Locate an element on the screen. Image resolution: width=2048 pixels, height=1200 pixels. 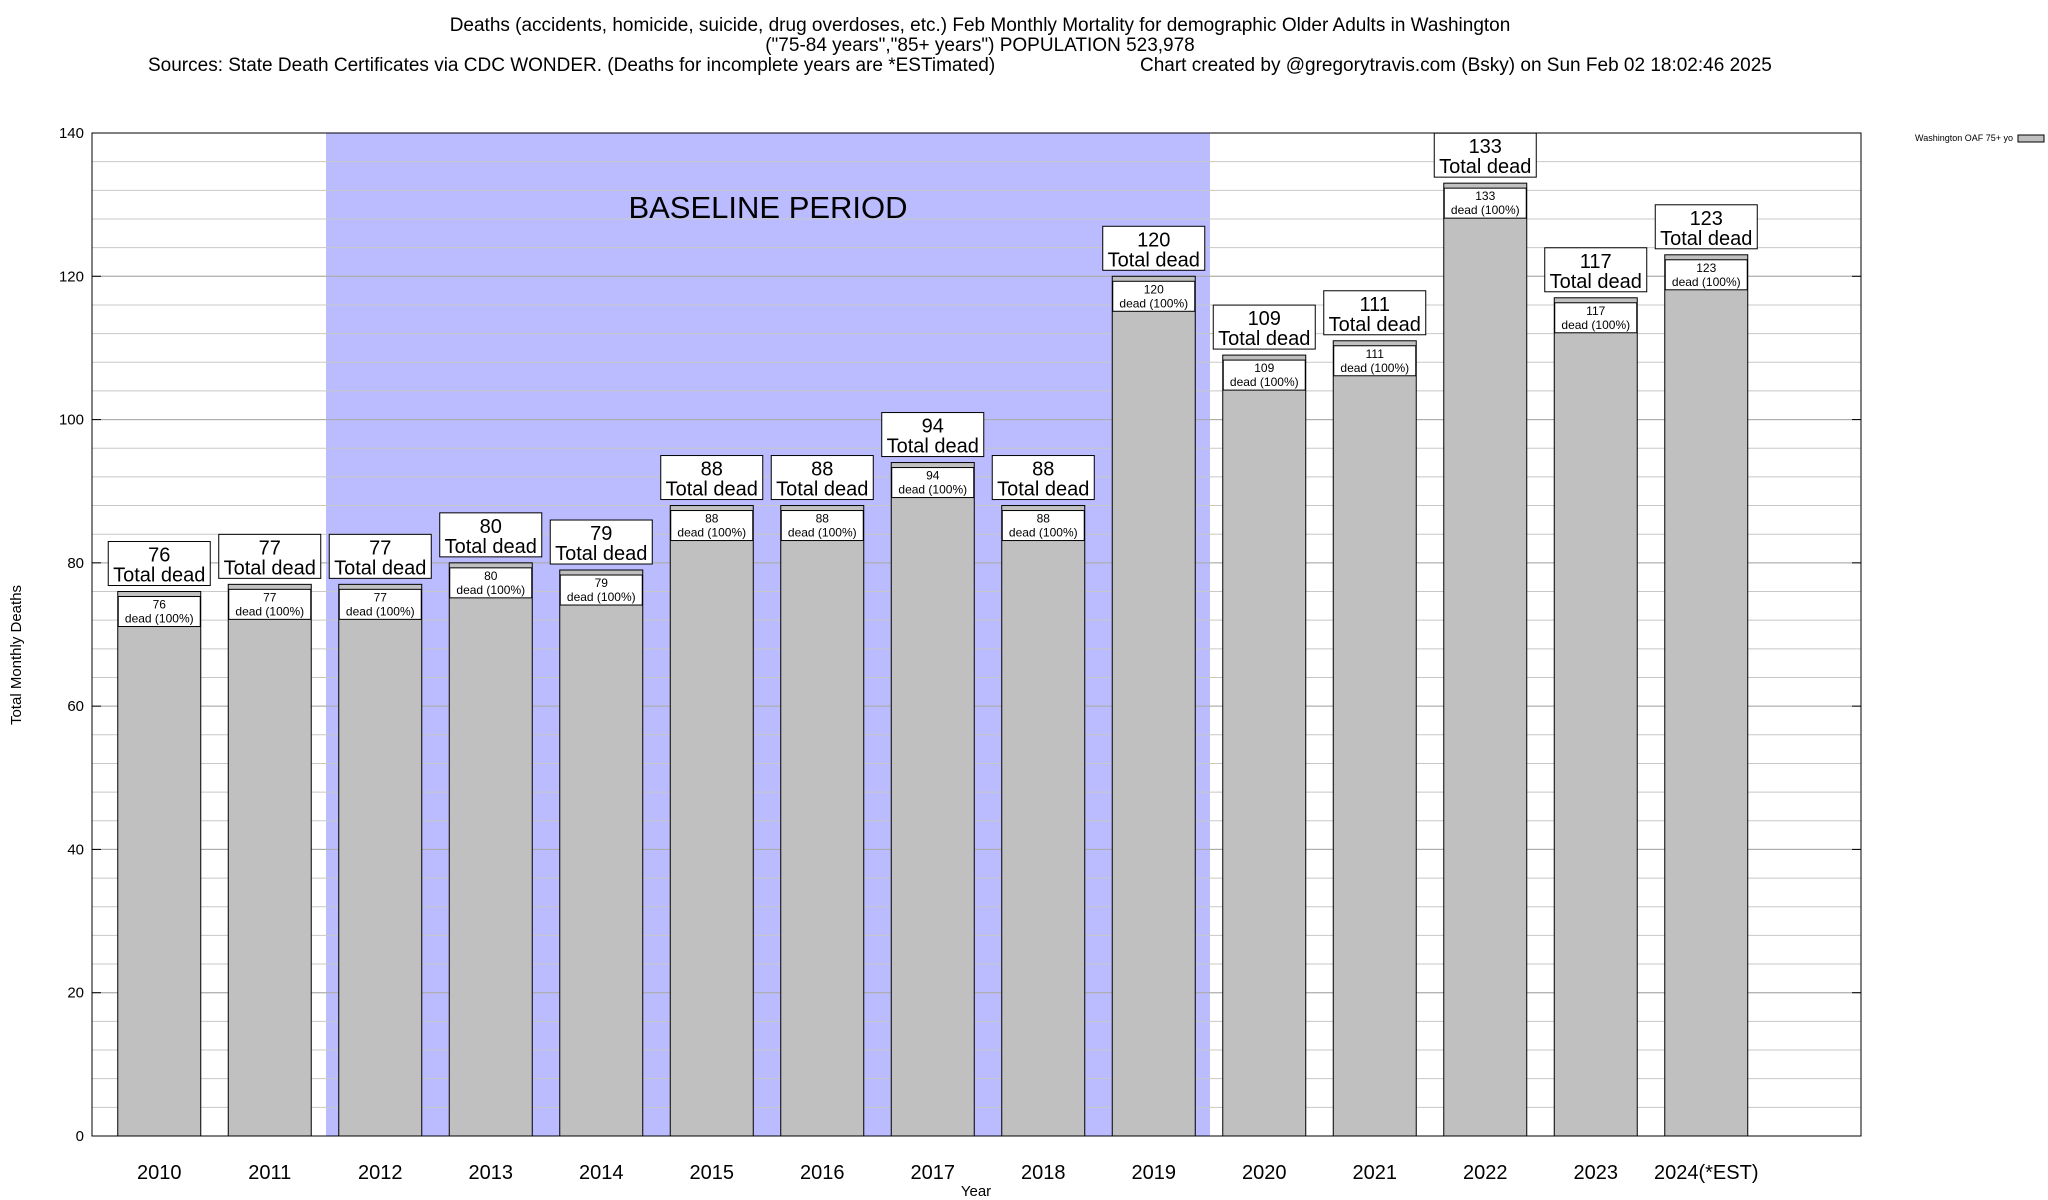
inner-label-value: 117 is located at coordinates (1595, 311).